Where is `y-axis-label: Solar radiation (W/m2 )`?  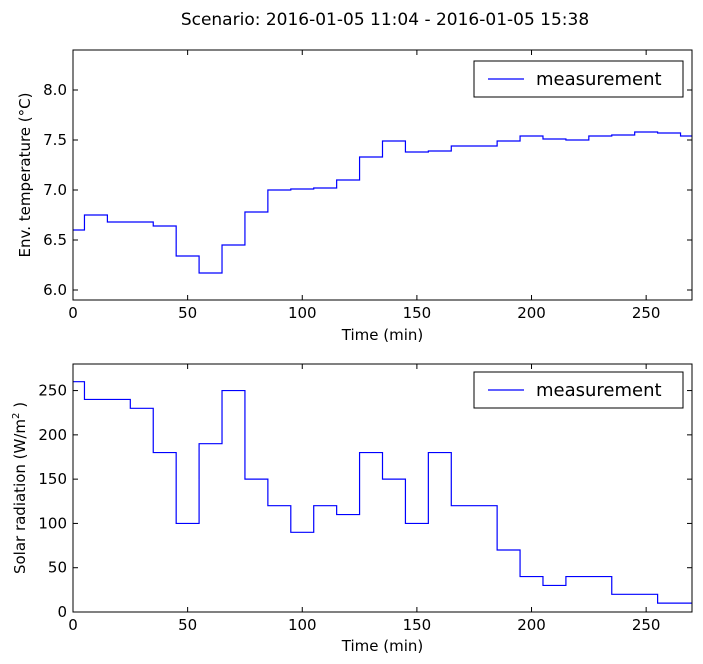
y-axis-label: Solar radiation (W/m2 ) is located at coordinates (20, 488).